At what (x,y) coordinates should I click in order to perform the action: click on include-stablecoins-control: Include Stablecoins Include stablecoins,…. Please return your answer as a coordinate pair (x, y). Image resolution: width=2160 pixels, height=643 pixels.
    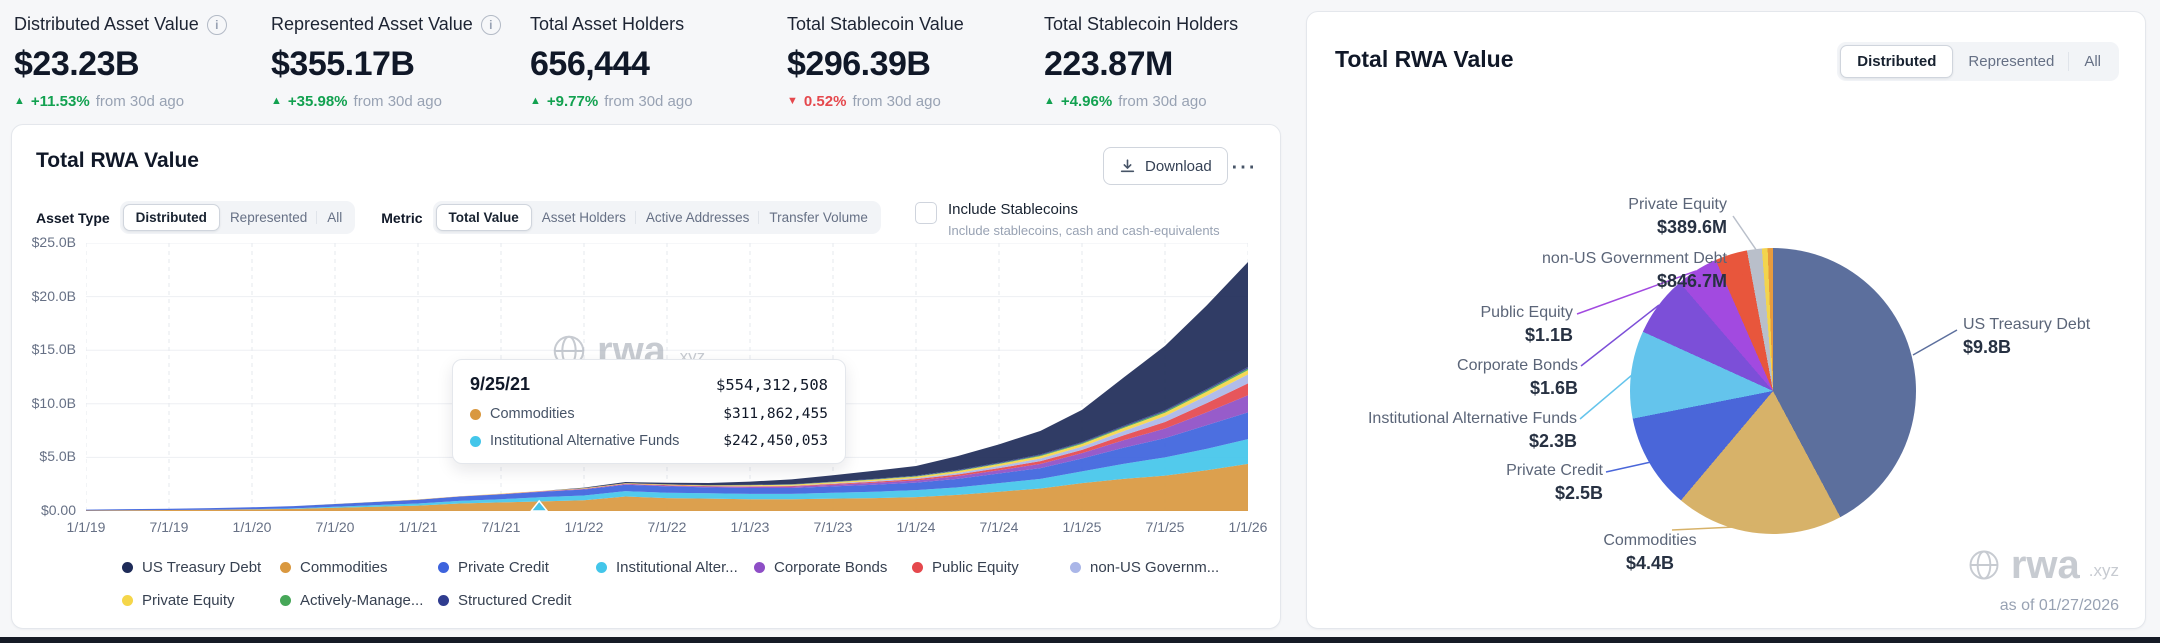
    Looking at the image, I should click on (1067, 219).